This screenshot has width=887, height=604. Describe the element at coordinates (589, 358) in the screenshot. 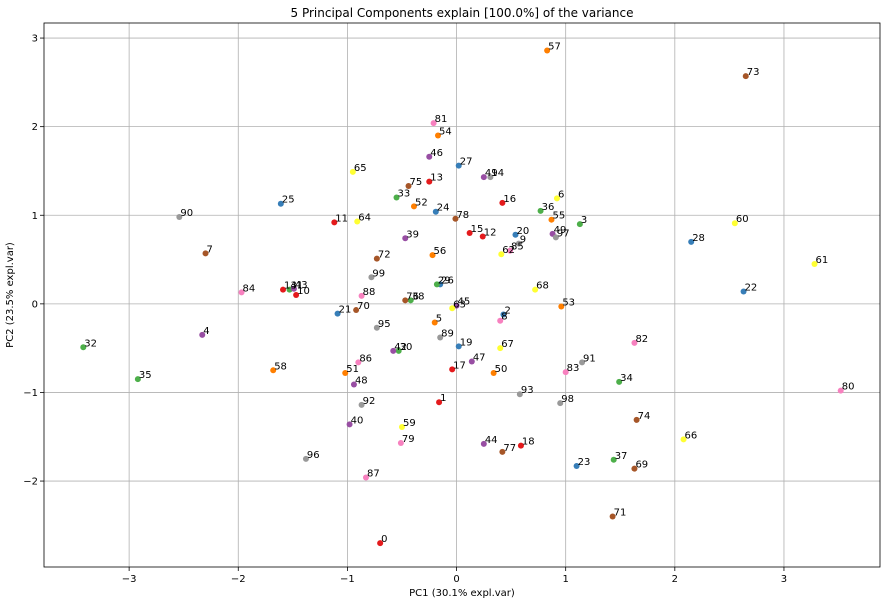

I see `point-label: 91` at that location.